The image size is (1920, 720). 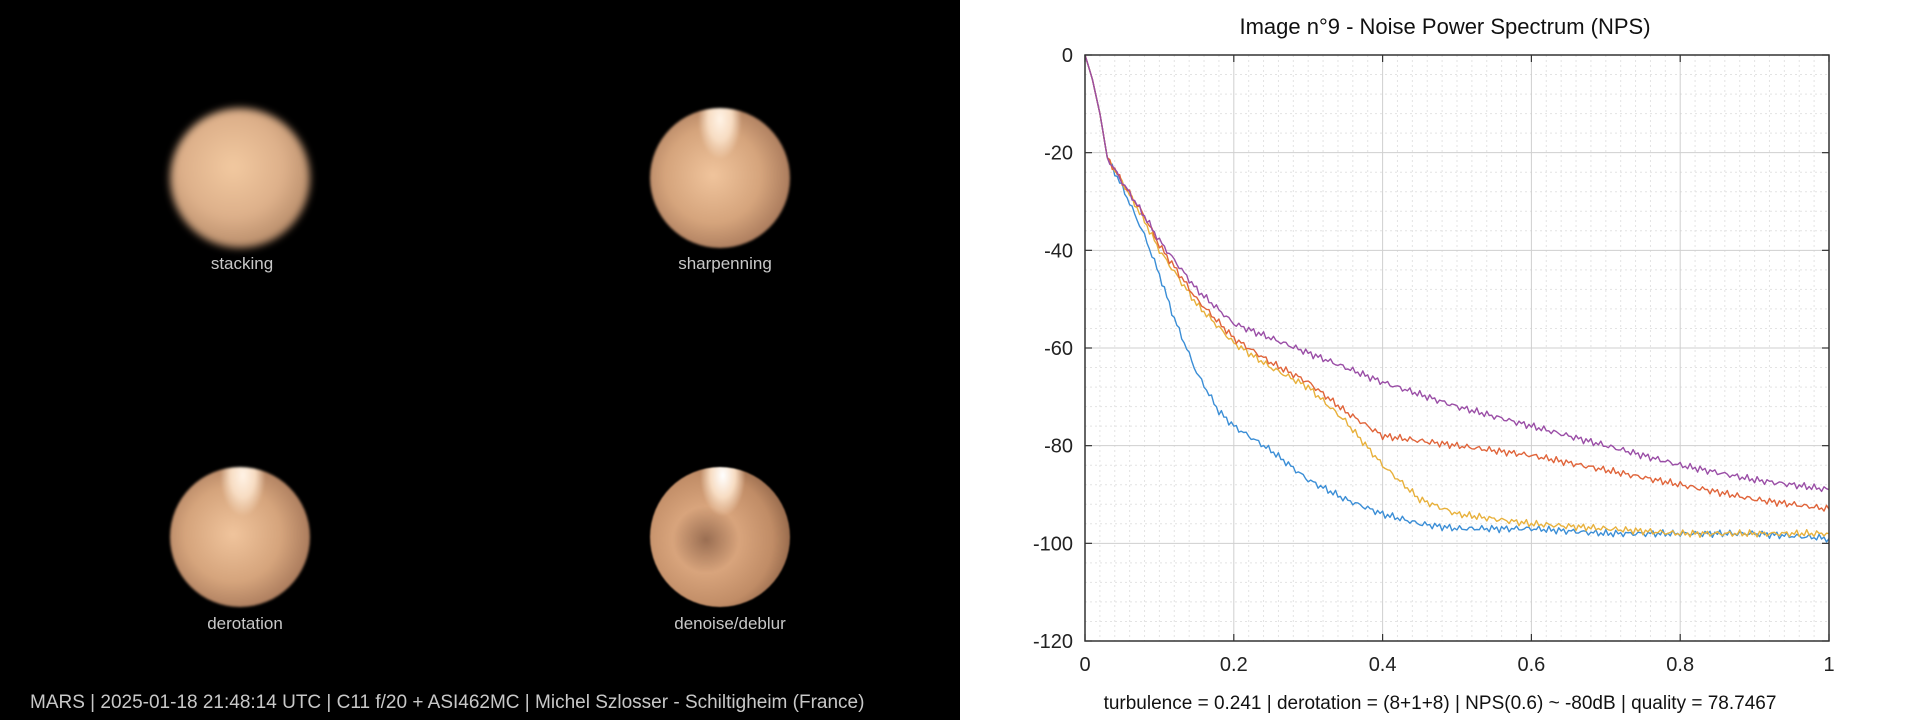 I want to click on label-denoise: denoise/deblur, so click(x=730, y=623).